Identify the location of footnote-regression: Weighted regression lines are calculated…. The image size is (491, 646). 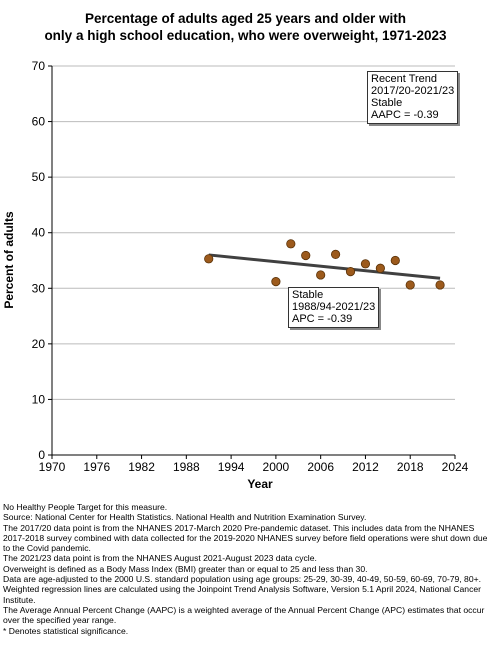
(242, 594).